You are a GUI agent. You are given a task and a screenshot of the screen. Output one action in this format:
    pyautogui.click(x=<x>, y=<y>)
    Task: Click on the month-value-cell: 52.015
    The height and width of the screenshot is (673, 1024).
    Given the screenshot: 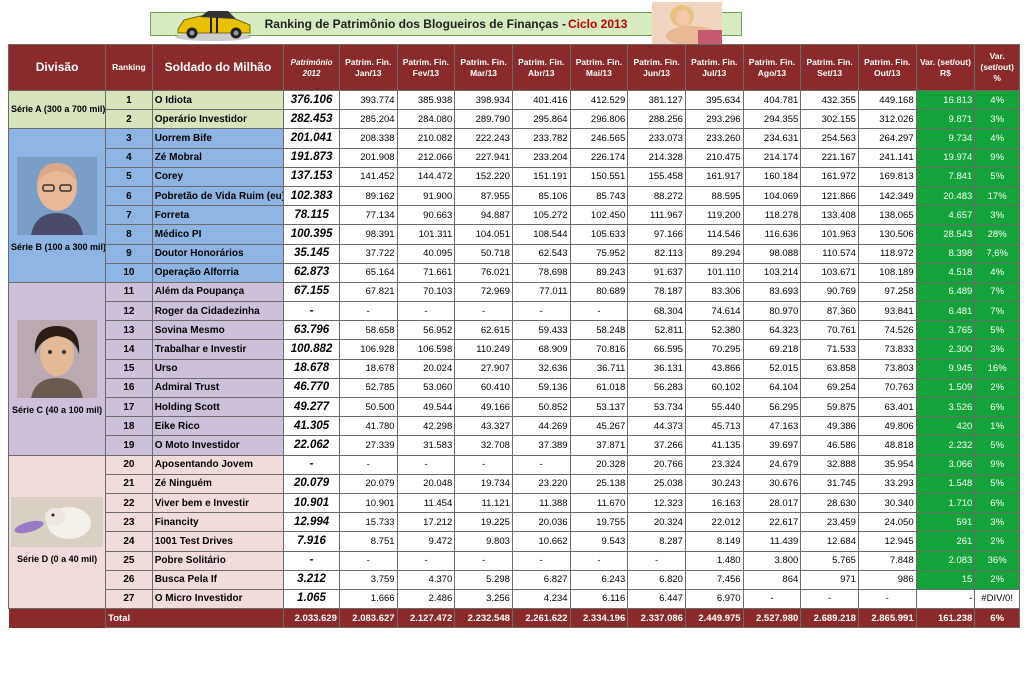 What is the action you would take?
    pyautogui.click(x=772, y=368)
    